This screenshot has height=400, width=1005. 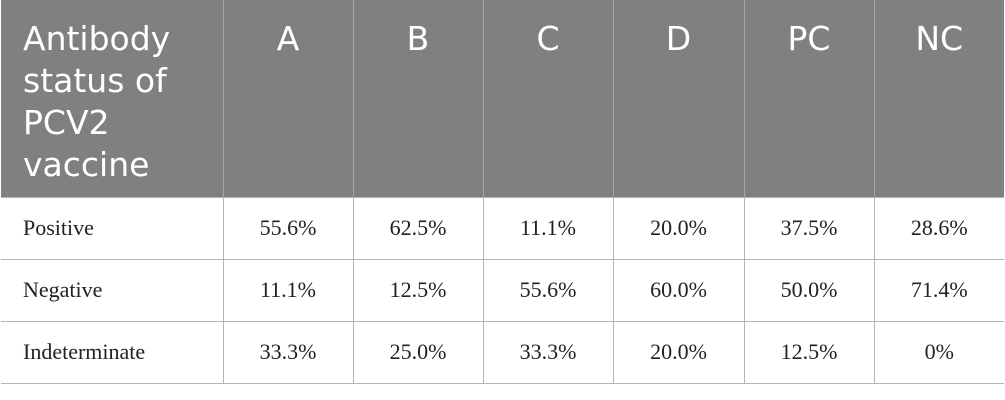 I want to click on table-cell: 25.0%, so click(x=418, y=352).